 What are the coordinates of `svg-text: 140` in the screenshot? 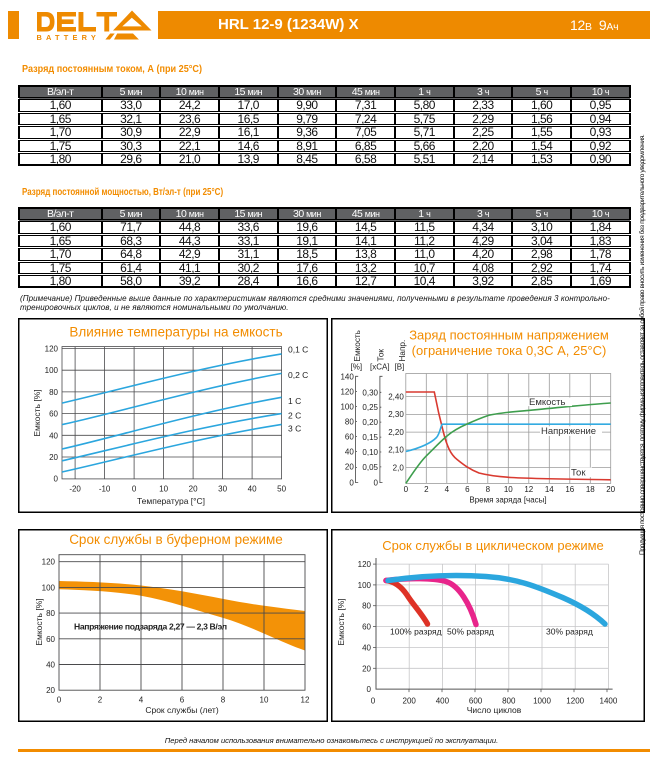 It's located at (347, 376).